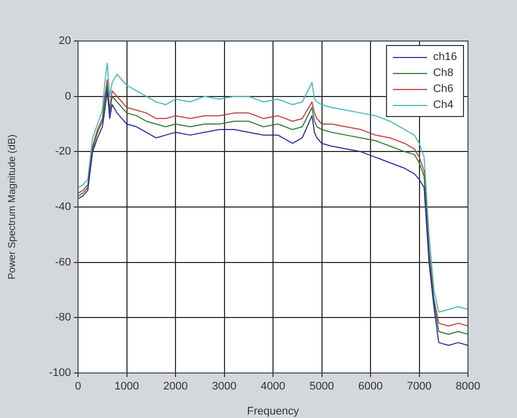  What do you see at coordinates (419, 386) in the screenshot?
I see `x-tick-label: 7000` at bounding box center [419, 386].